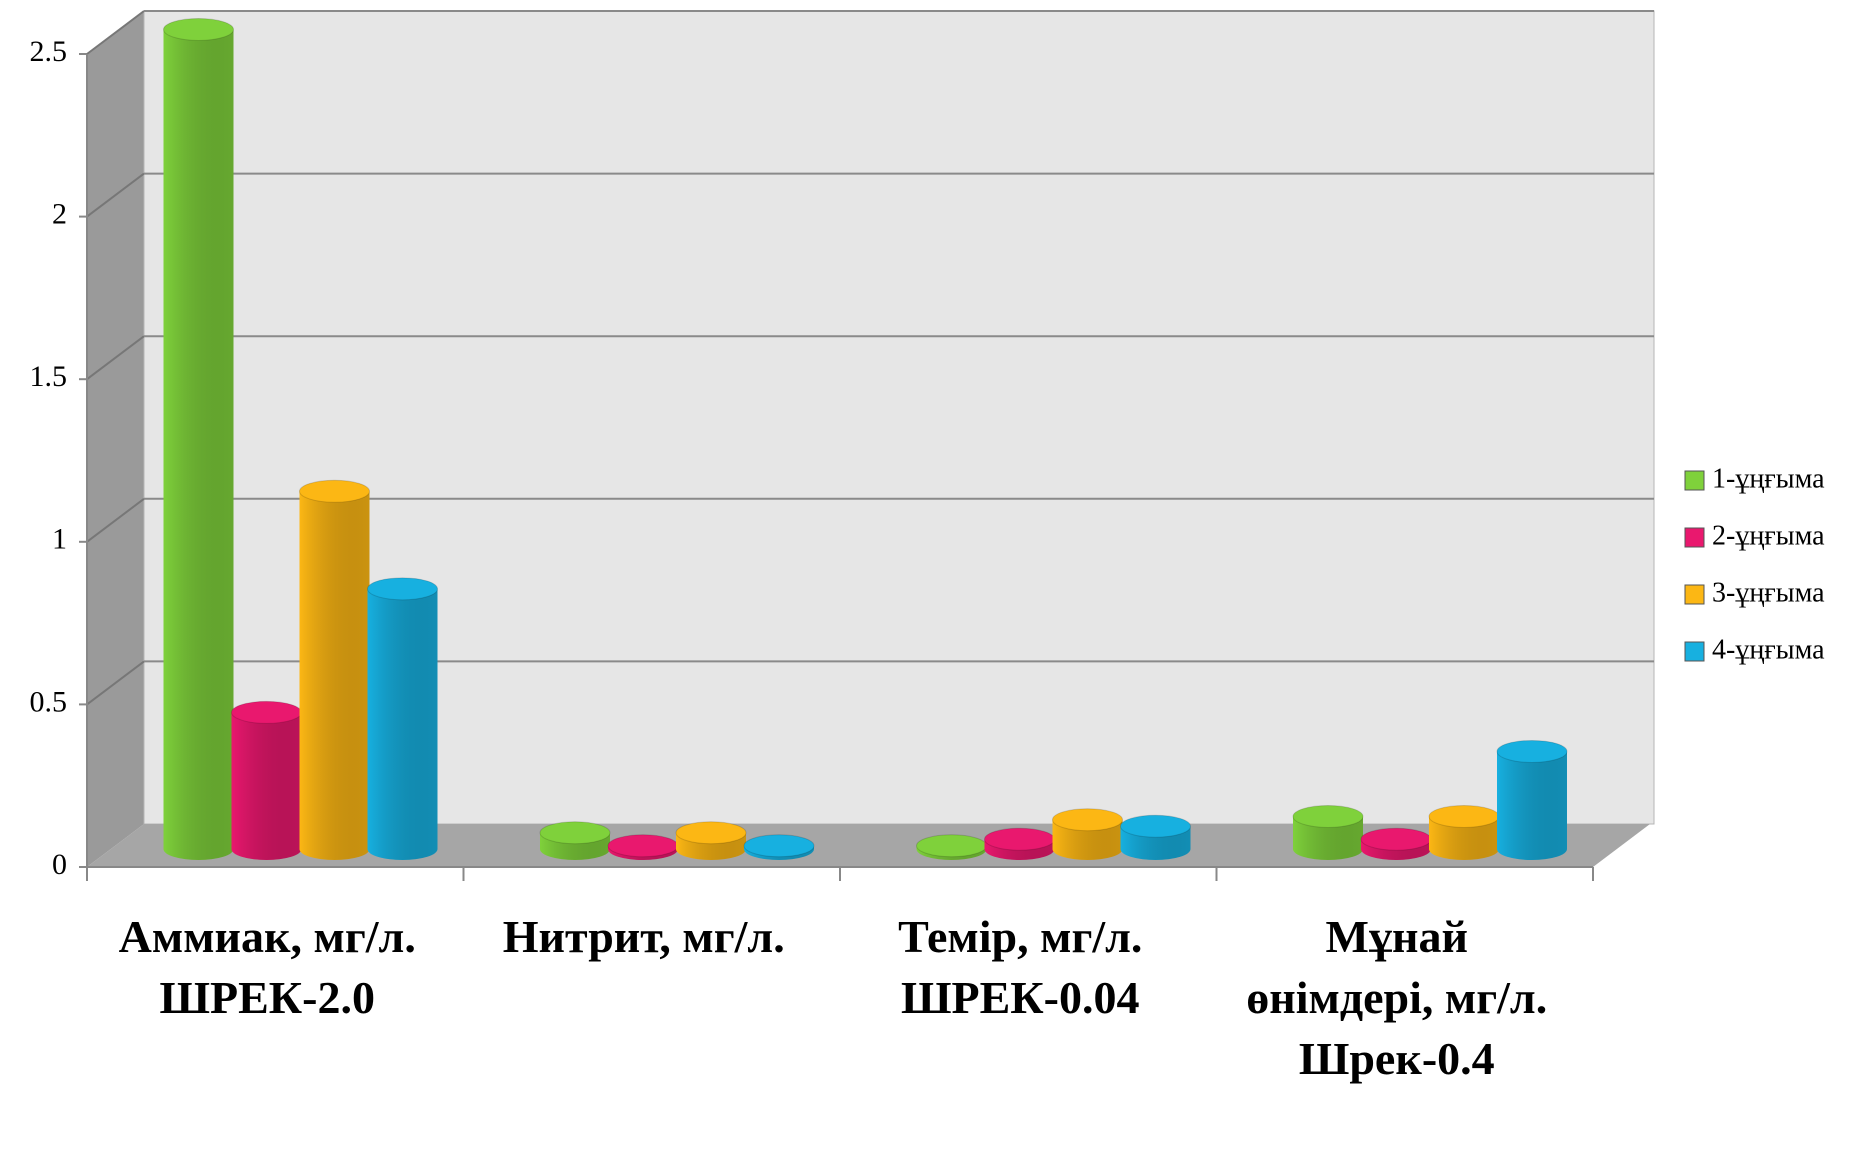  I want to click on legend-label: 2-ұңғыма, so click(1768, 535).